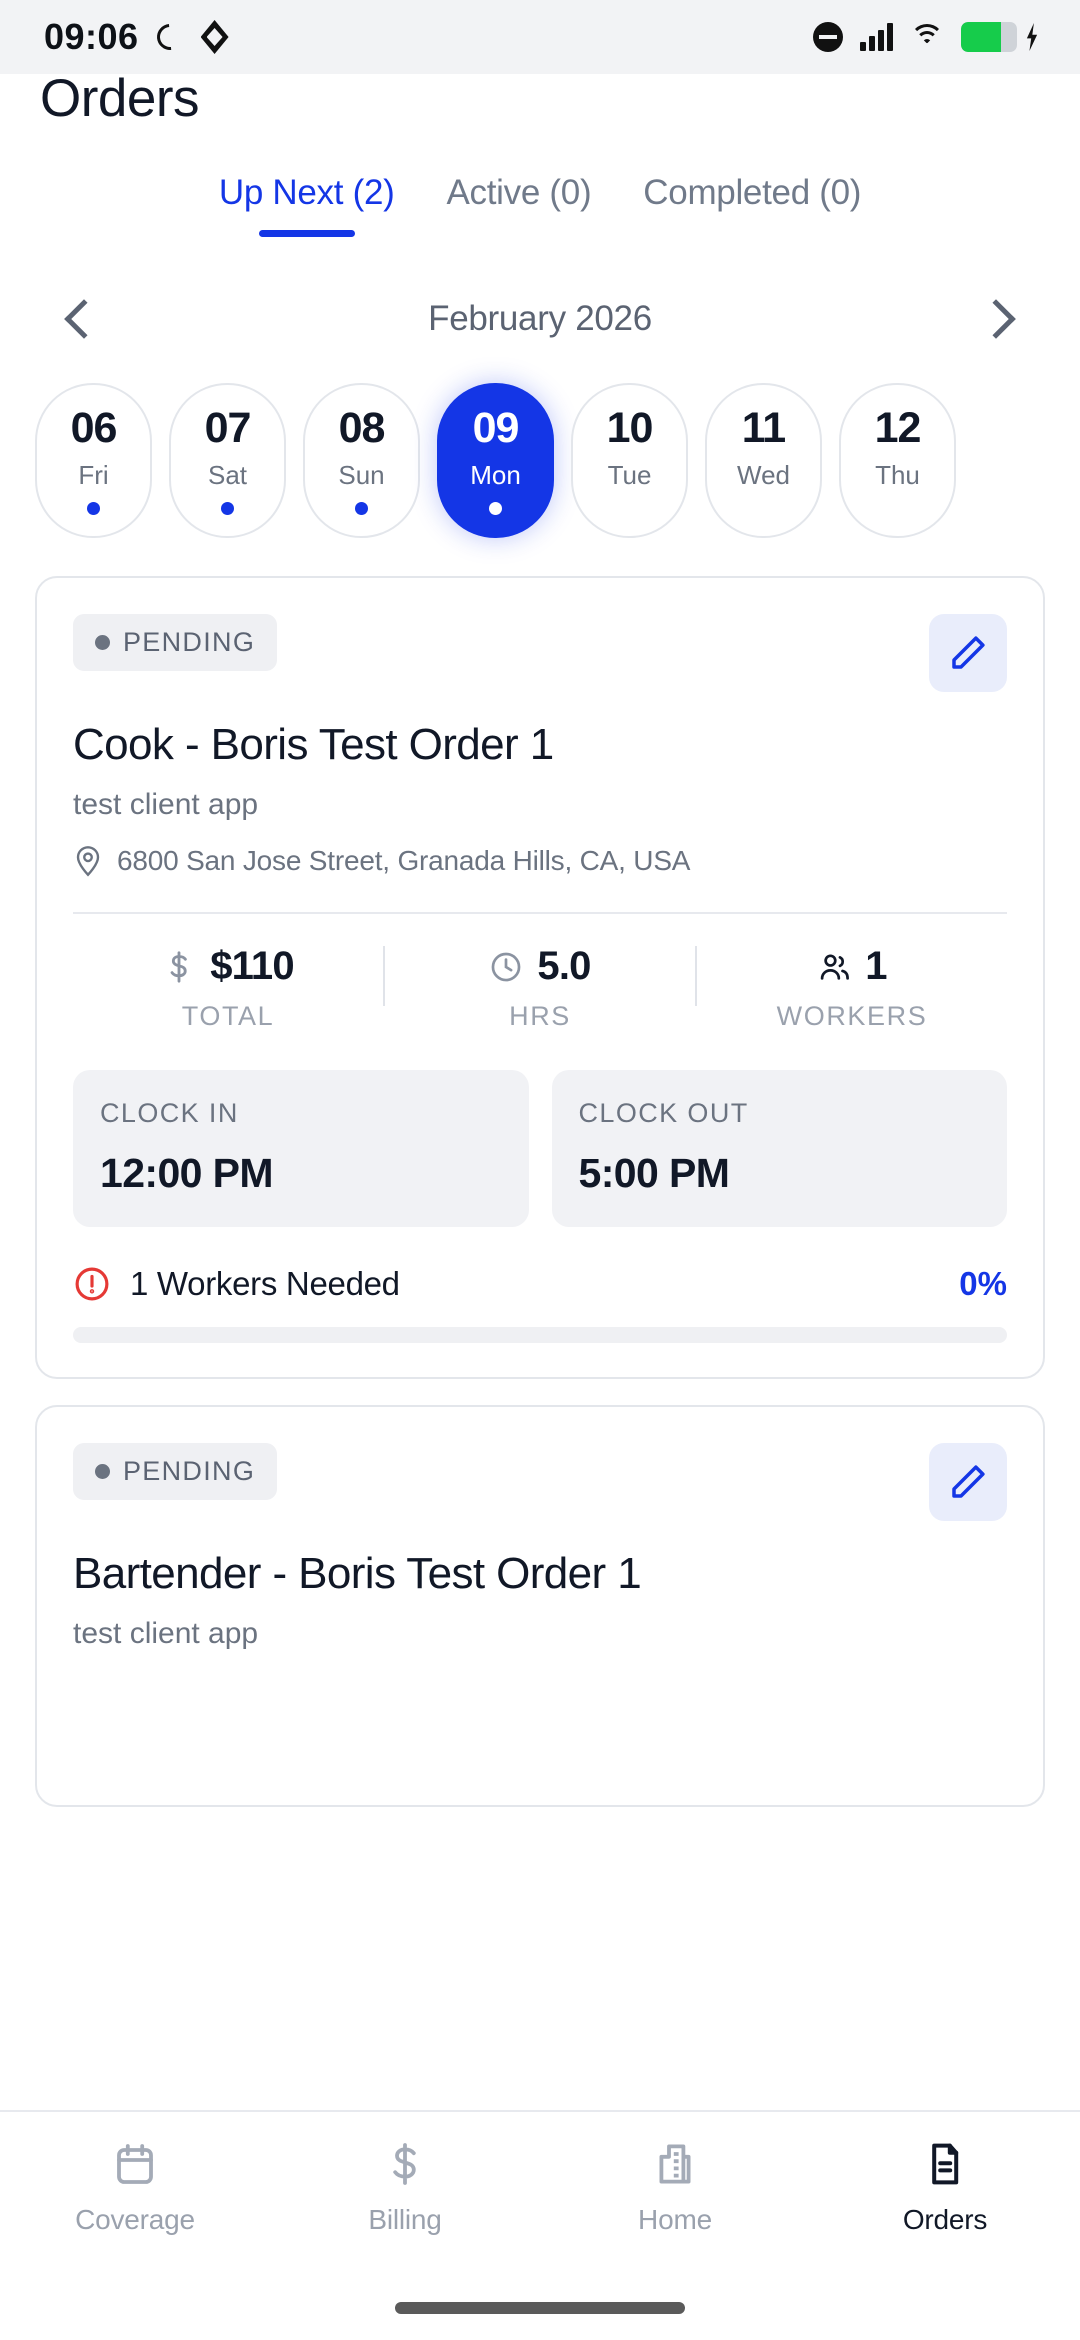 This screenshot has height=2340, width=1080. What do you see at coordinates (405, 2188) in the screenshot?
I see `nav-item-billing: Billing` at bounding box center [405, 2188].